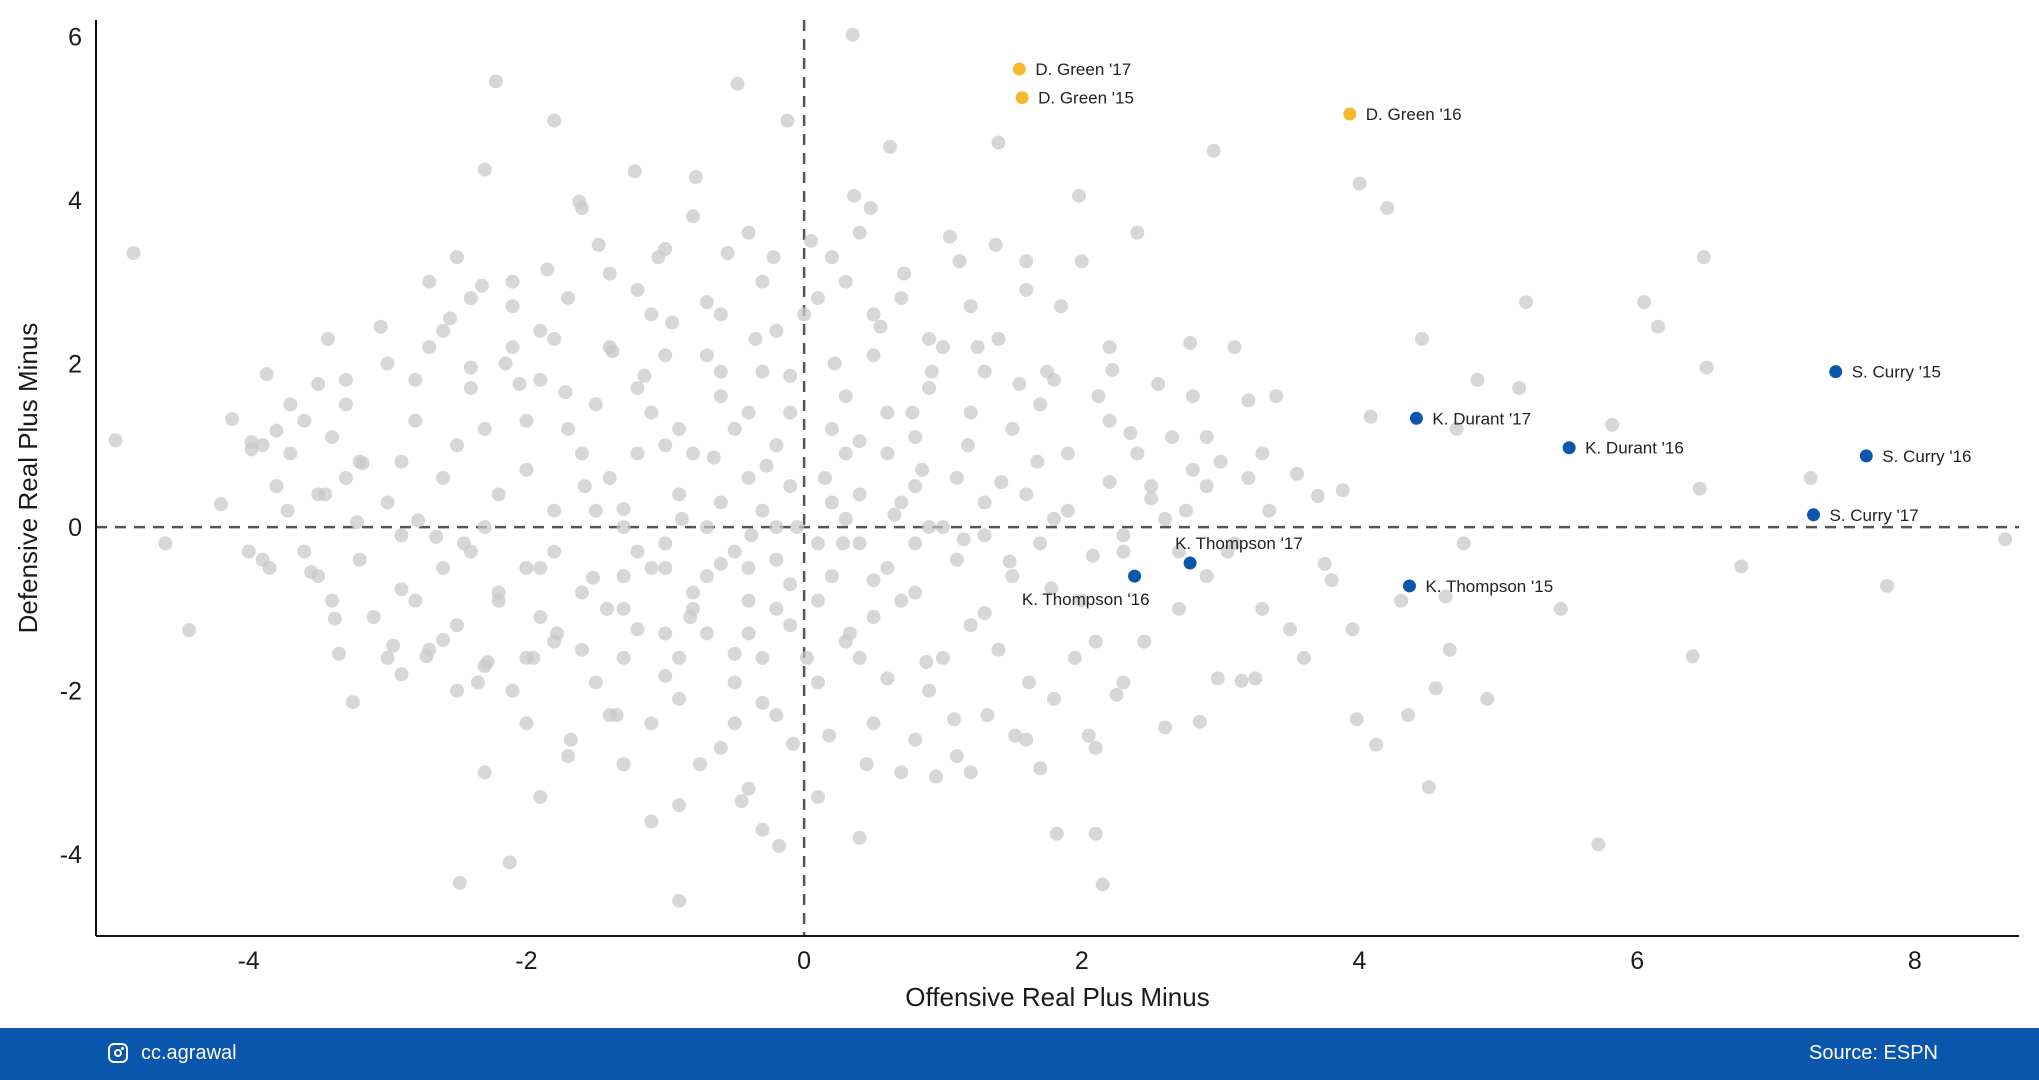 This screenshot has width=2039, height=1080. Describe the element at coordinates (1019, 1054) in the screenshot. I see `footer-bar: cc.agrawal Source: ESPN` at that location.